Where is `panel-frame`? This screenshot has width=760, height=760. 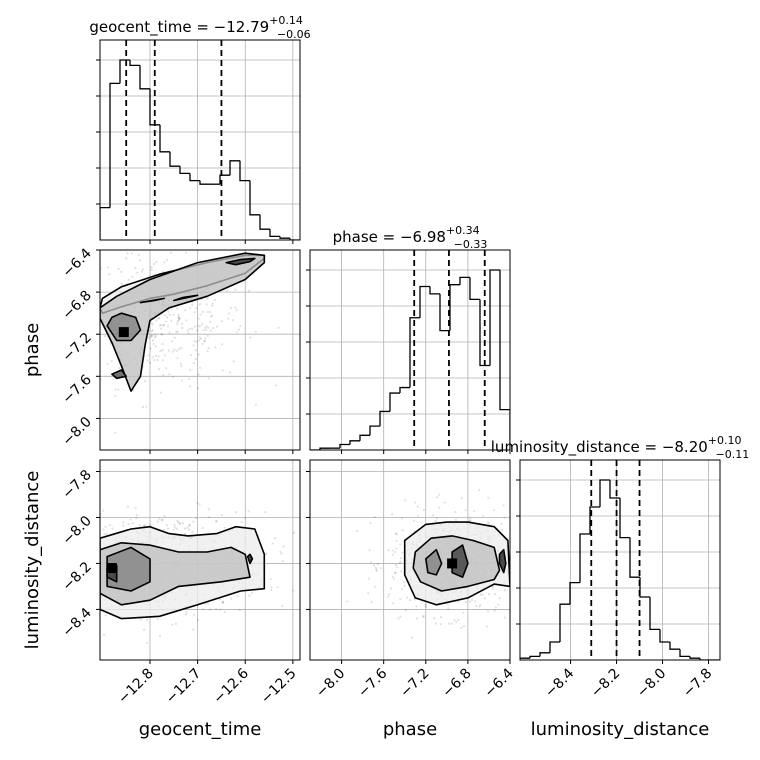
panel-frame is located at coordinates (410, 350).